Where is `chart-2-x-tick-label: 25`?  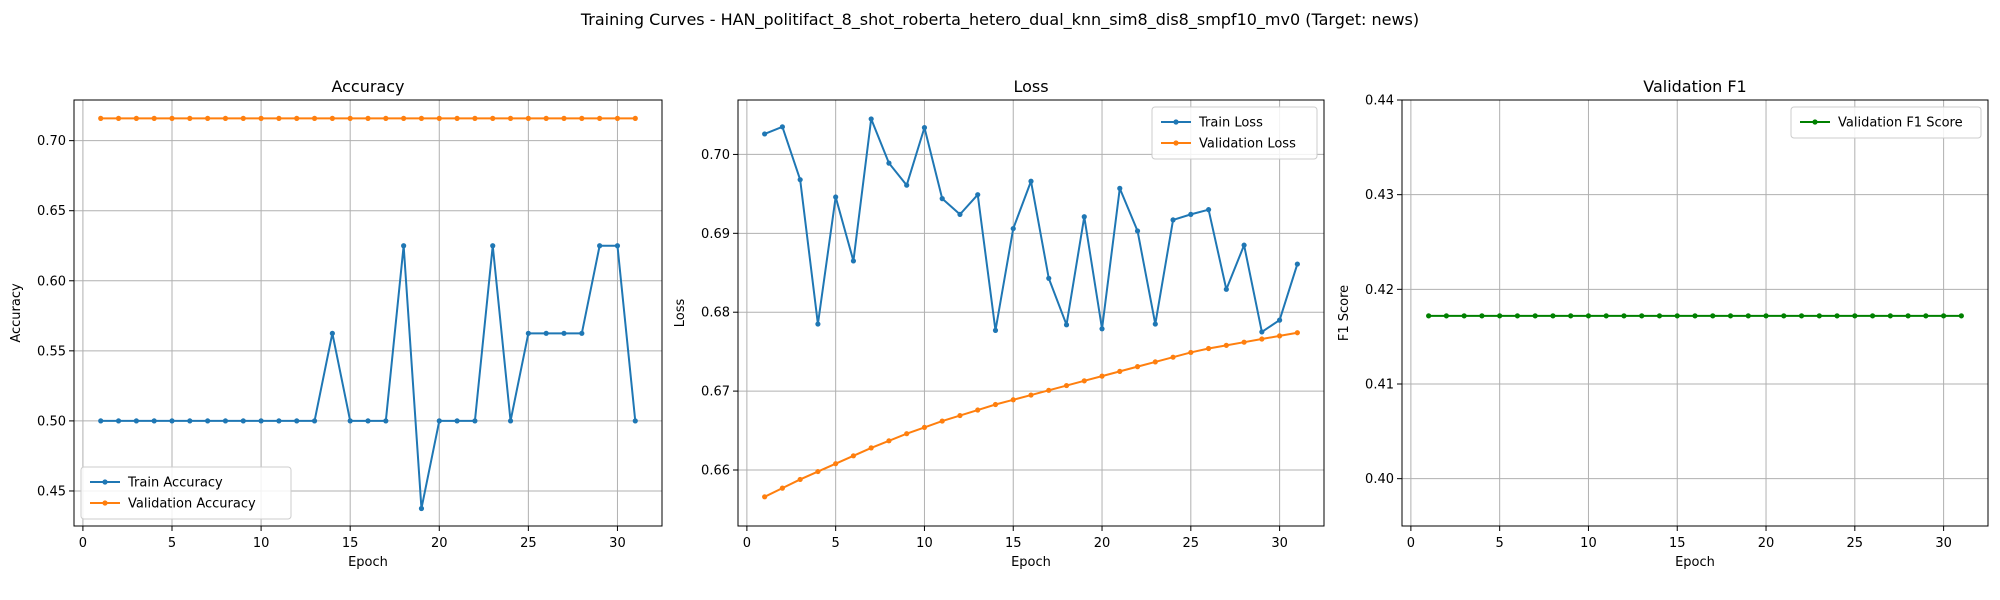 chart-2-x-tick-label: 25 is located at coordinates (1191, 543).